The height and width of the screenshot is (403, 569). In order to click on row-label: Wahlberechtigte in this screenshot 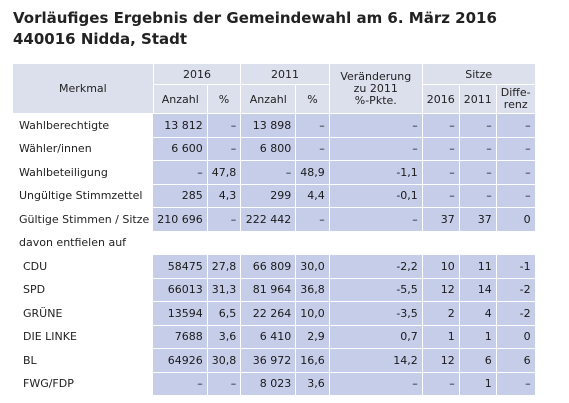, I will do `click(83, 125)`.